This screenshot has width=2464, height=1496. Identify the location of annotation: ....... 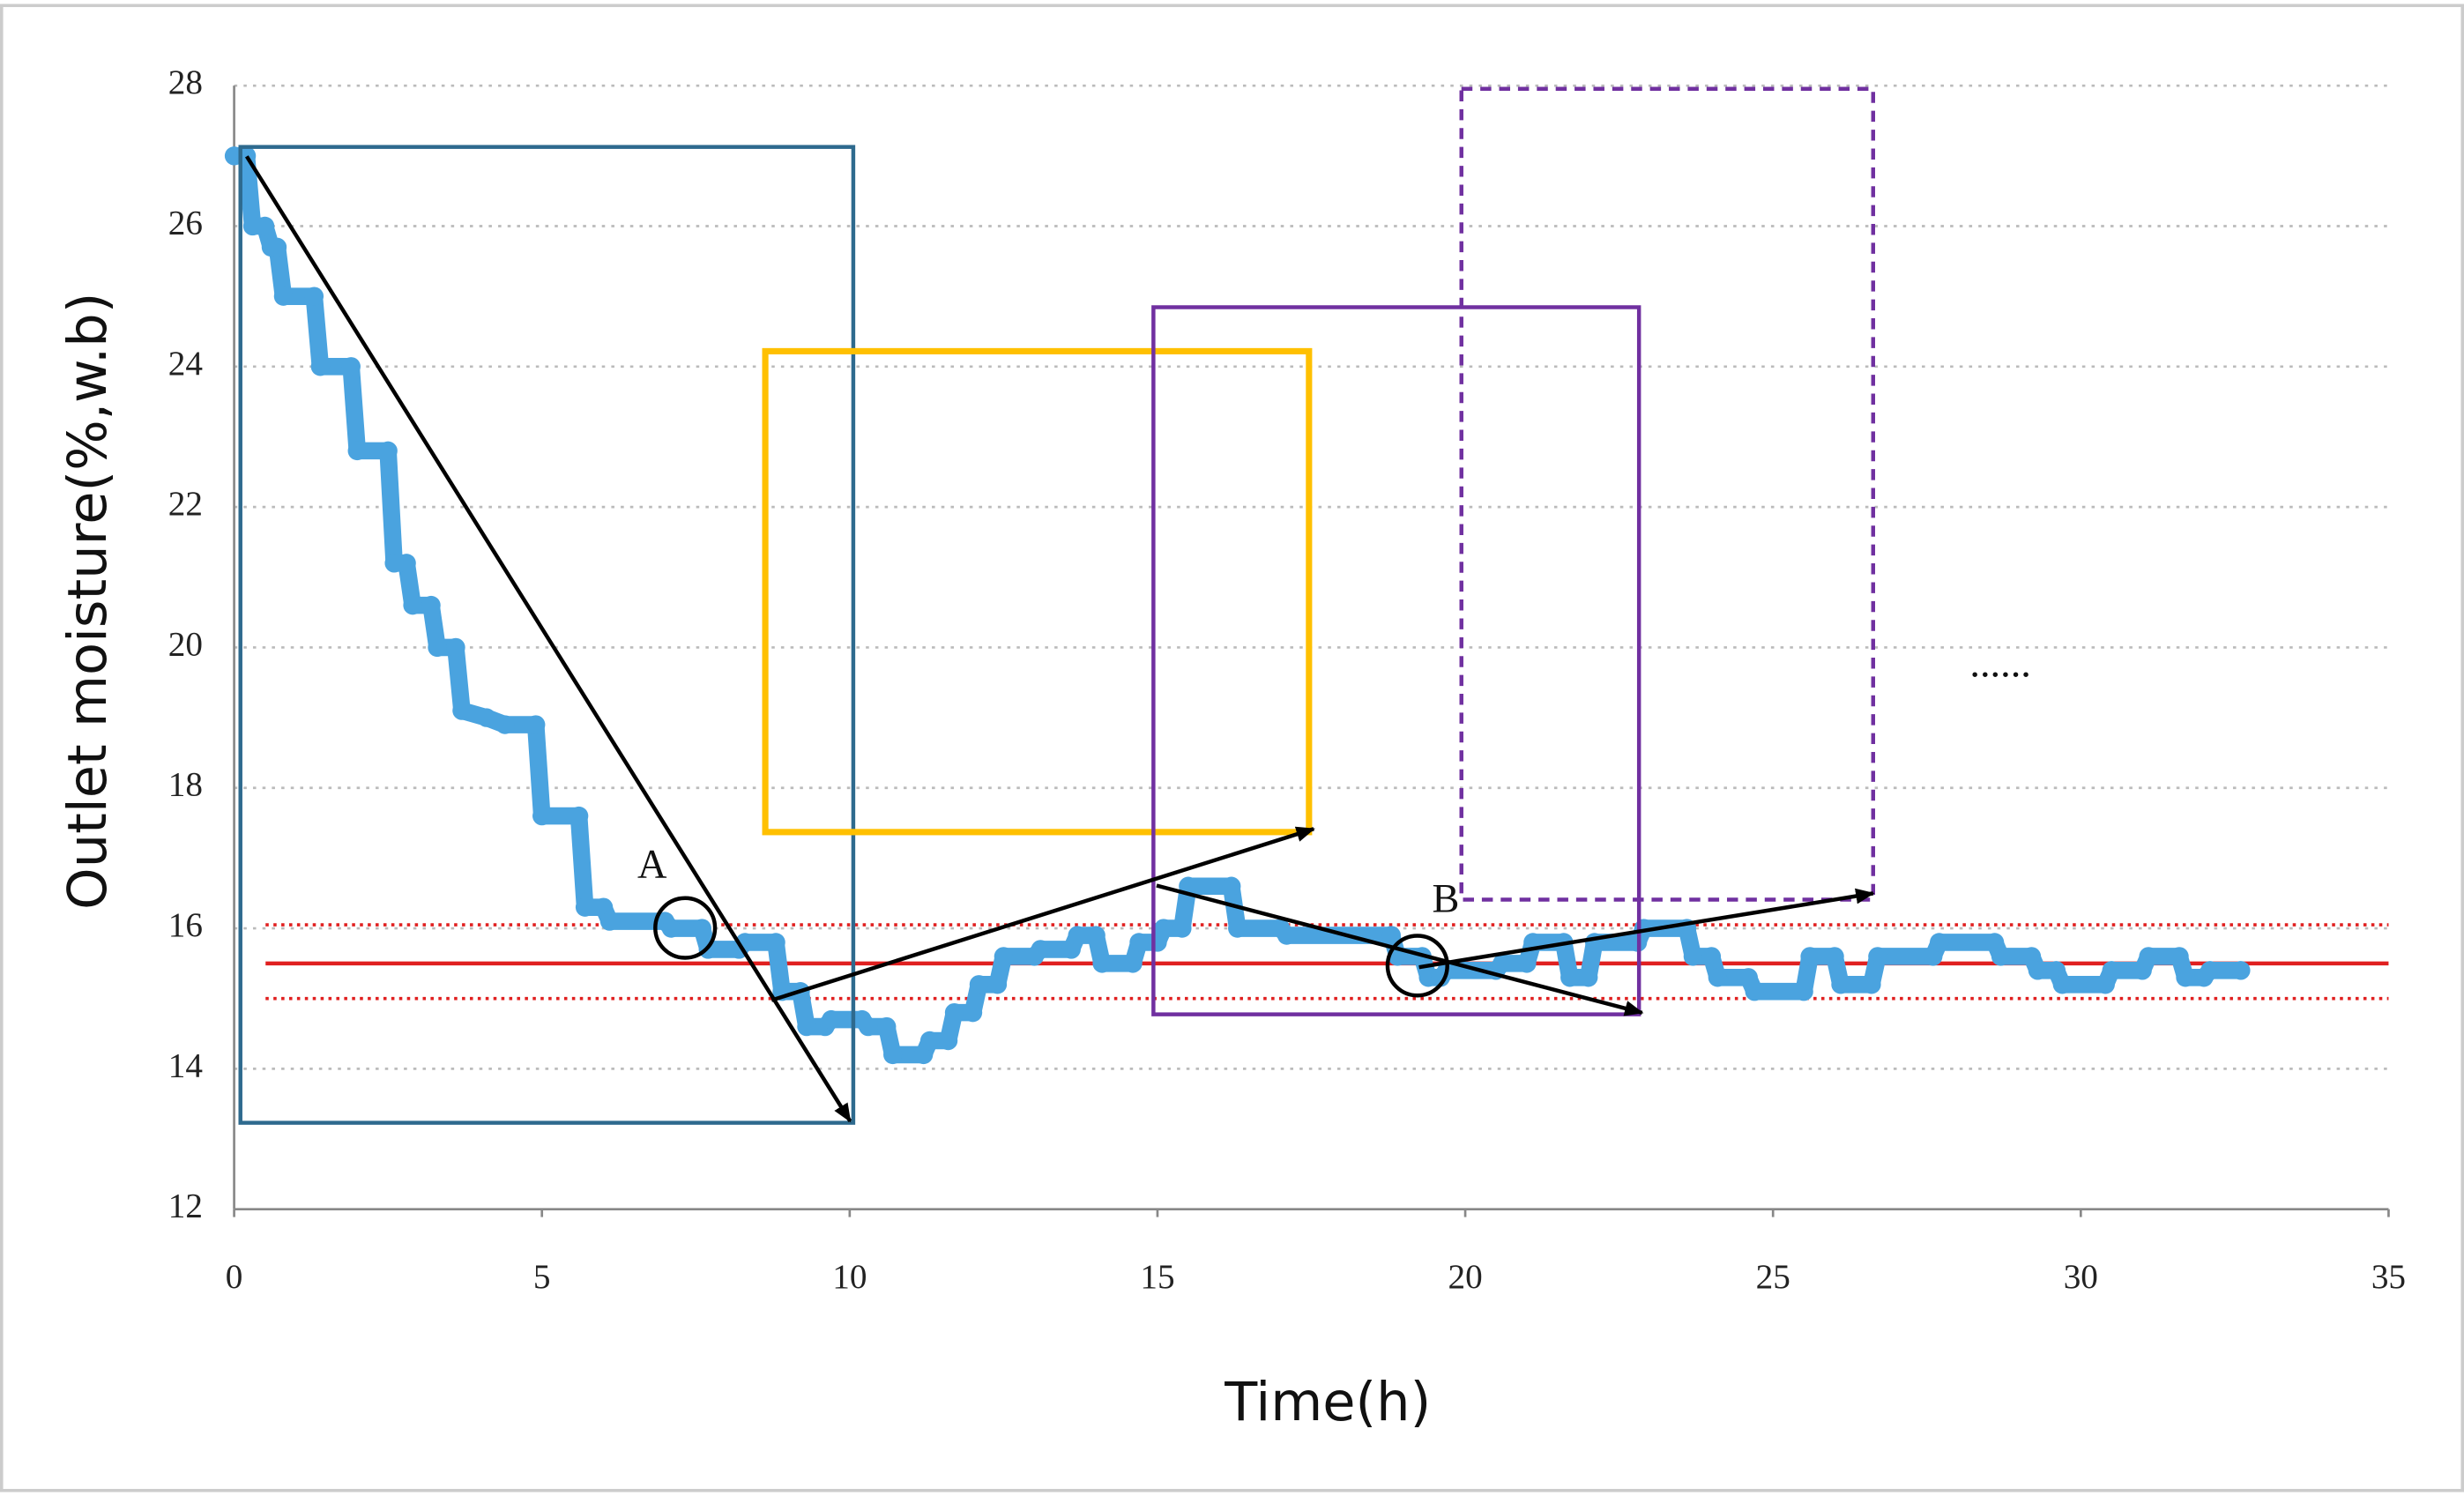
(2000, 663).